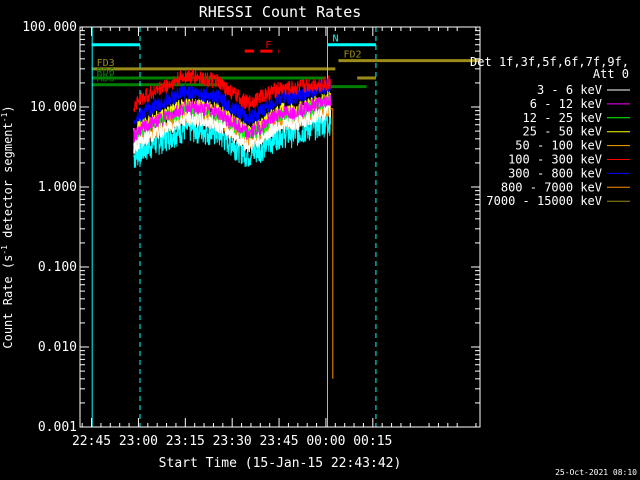 The image size is (640, 480). Describe the element at coordinates (106, 72) in the screenshot. I see `flag-label-6: RD6` at that location.